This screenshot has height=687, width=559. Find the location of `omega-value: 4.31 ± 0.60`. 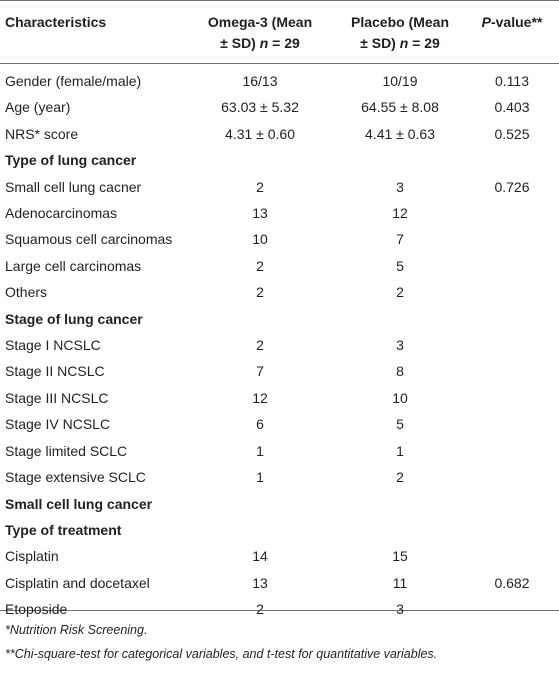

omega-value: 4.31 ± 0.60 is located at coordinates (260, 133).